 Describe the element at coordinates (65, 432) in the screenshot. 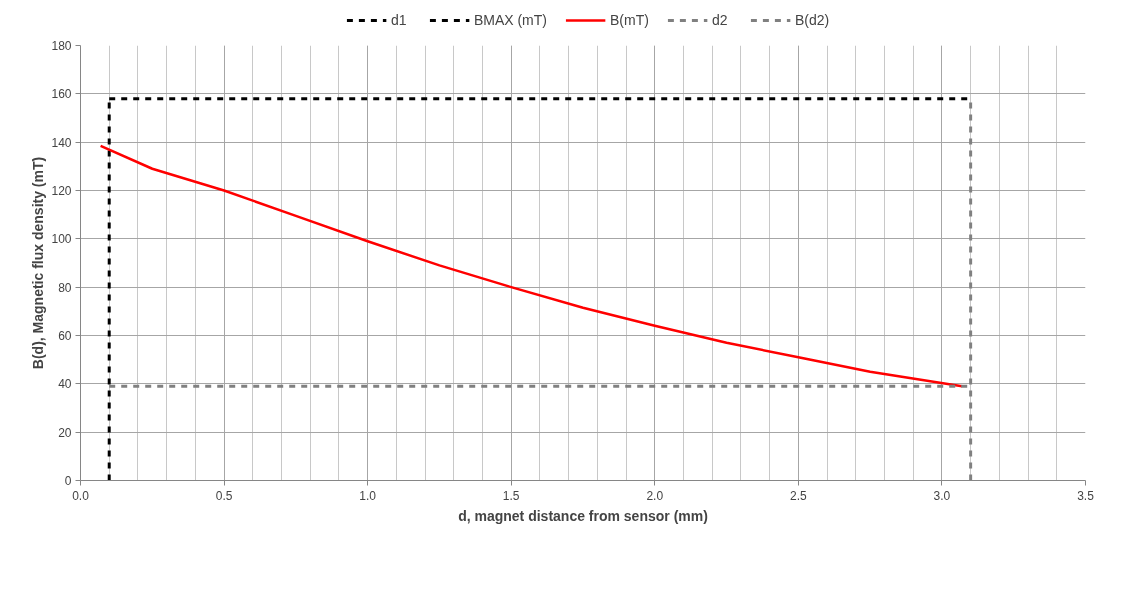

I see `y-tick-label: 20` at that location.